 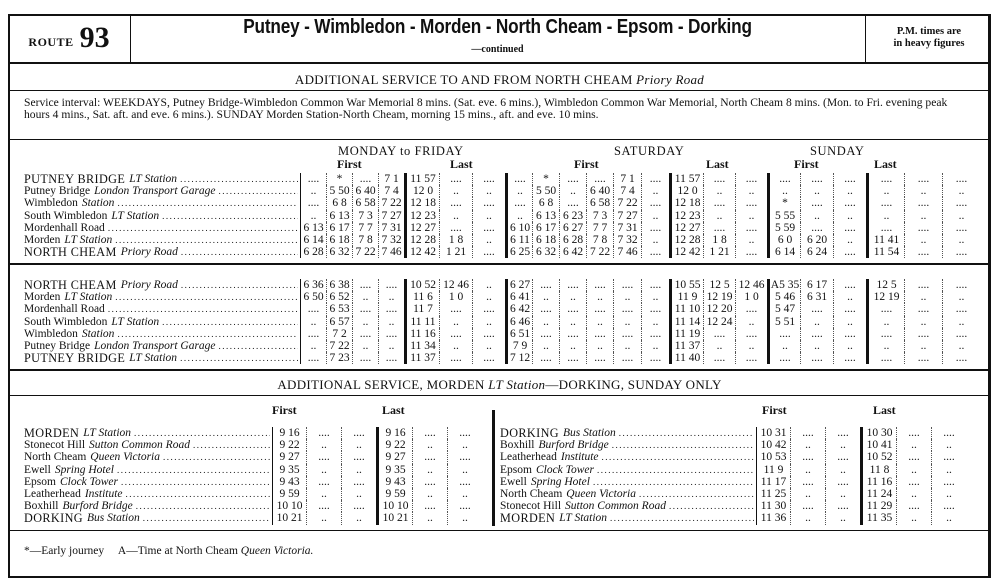 What do you see at coordinates (98, 203) in the screenshot?
I see `stop-name-detail: Station` at bounding box center [98, 203].